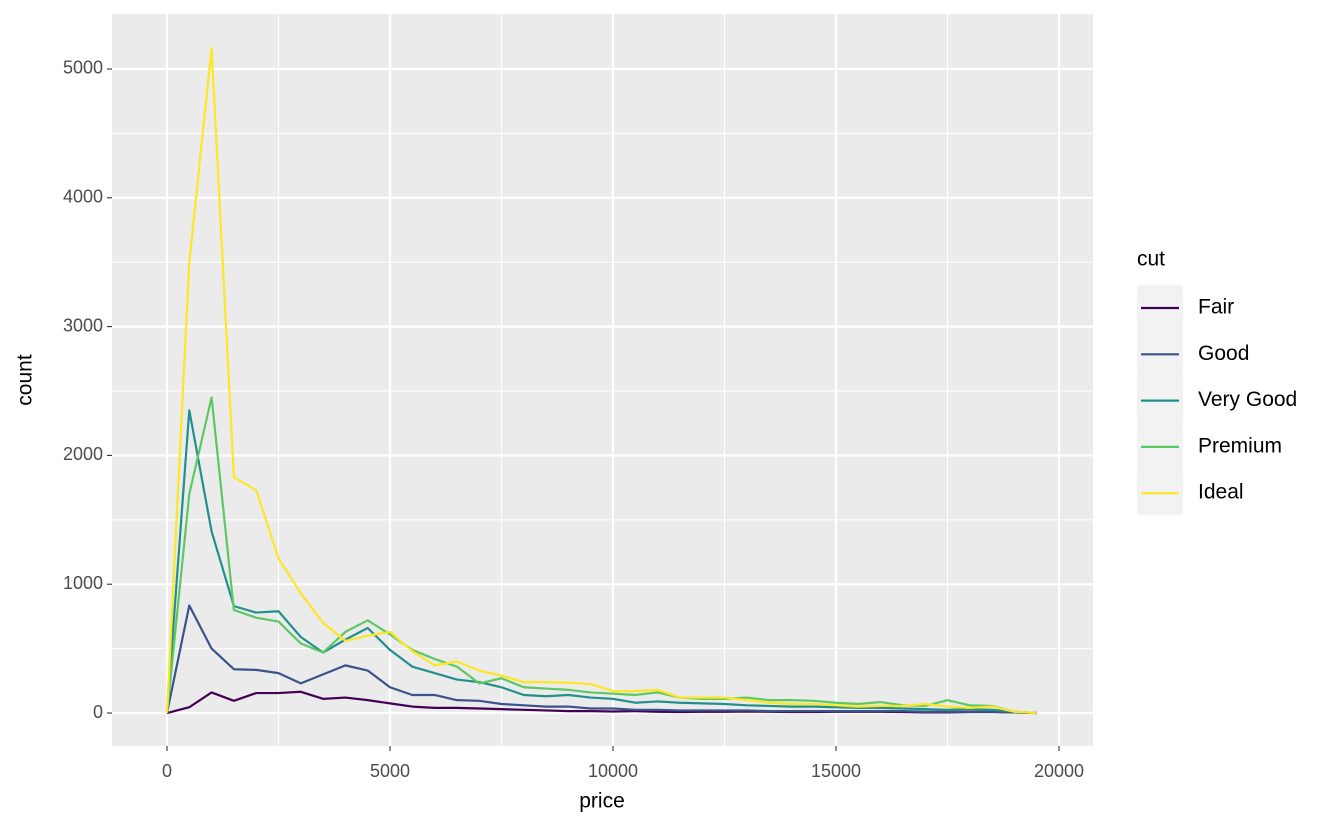 The height and width of the screenshot is (830, 1344). What do you see at coordinates (83, 583) in the screenshot?
I see `y-tick-label: 1000` at bounding box center [83, 583].